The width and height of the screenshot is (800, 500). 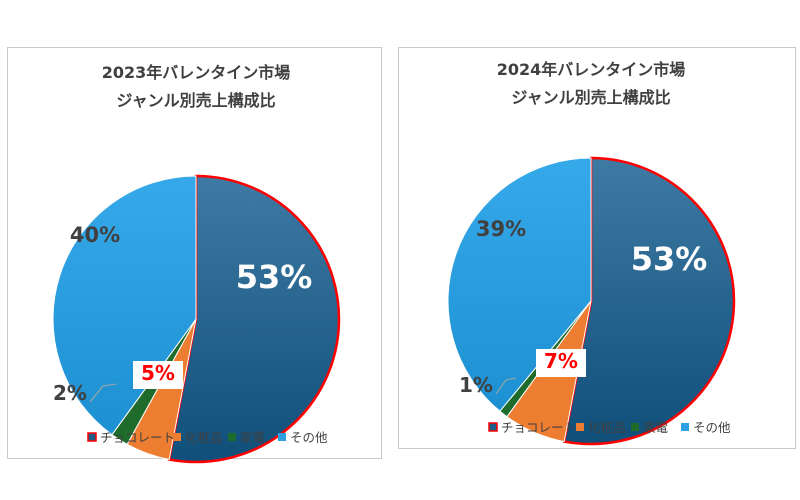 What do you see at coordinates (649, 301) in the screenshot?
I see `slice-chocolate-2024` at bounding box center [649, 301].